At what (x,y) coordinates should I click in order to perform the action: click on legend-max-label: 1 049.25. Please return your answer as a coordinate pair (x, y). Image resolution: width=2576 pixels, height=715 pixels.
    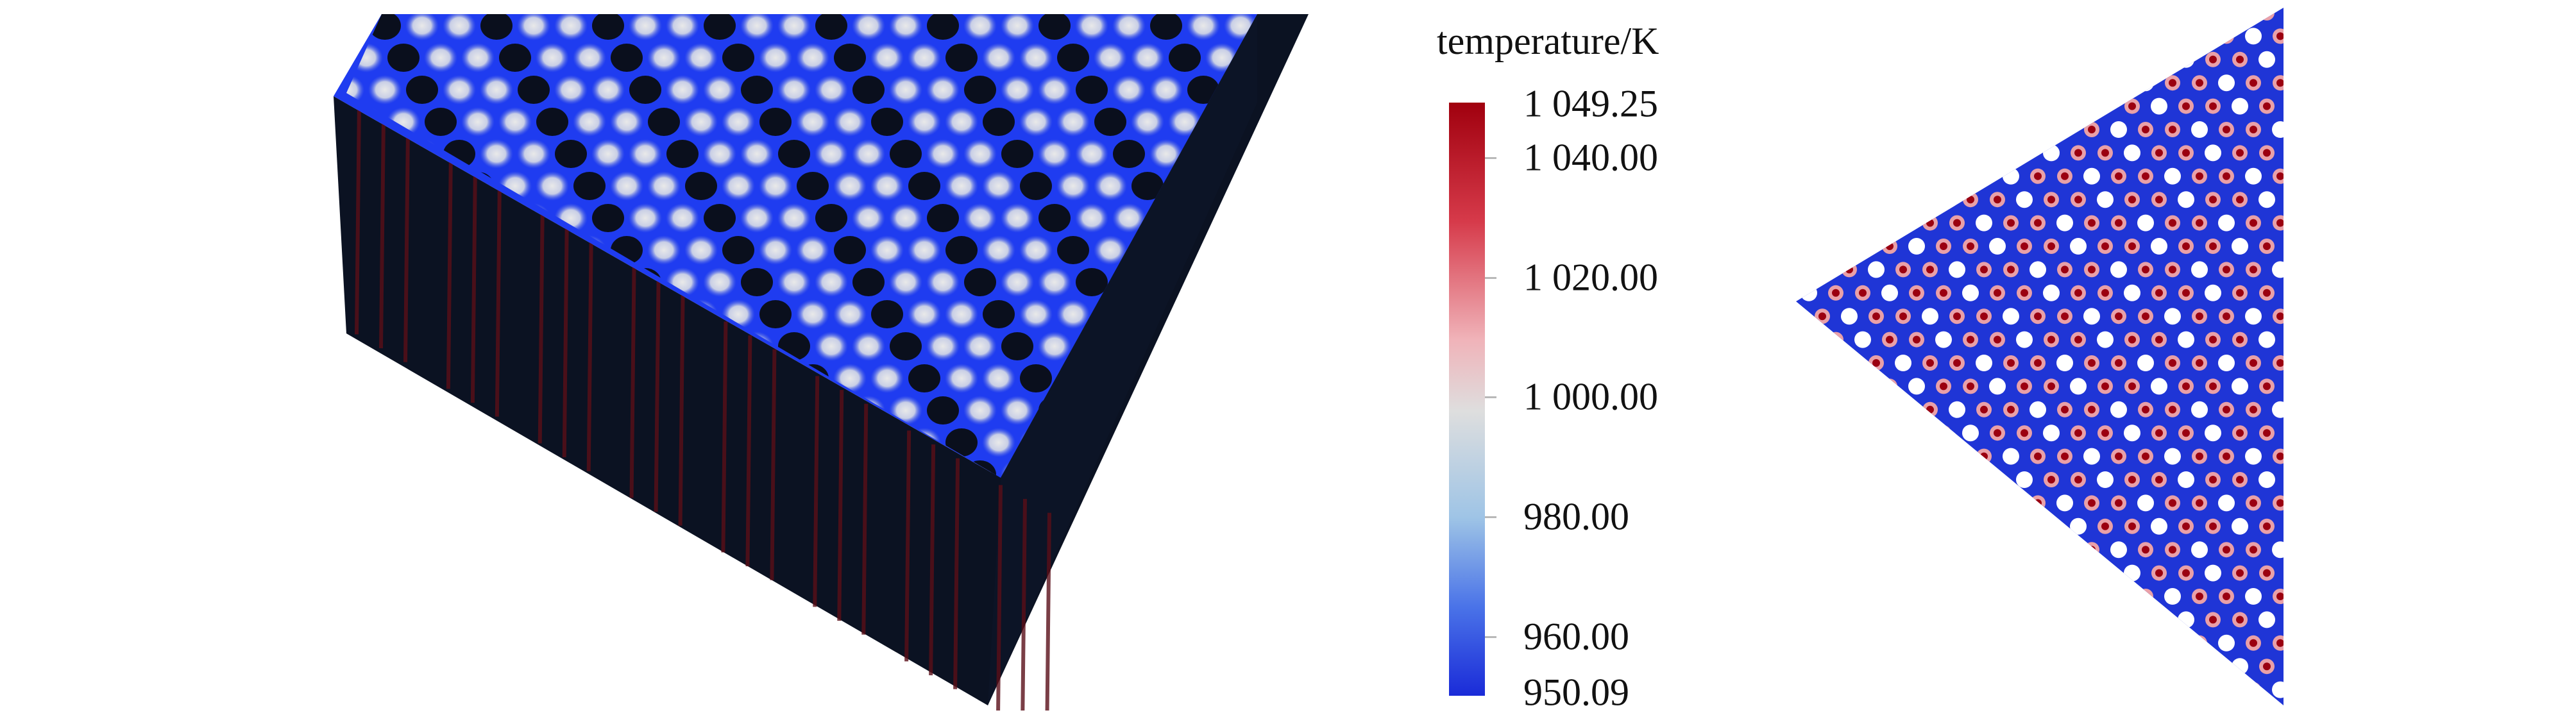
    Looking at the image, I should click on (1590, 103).